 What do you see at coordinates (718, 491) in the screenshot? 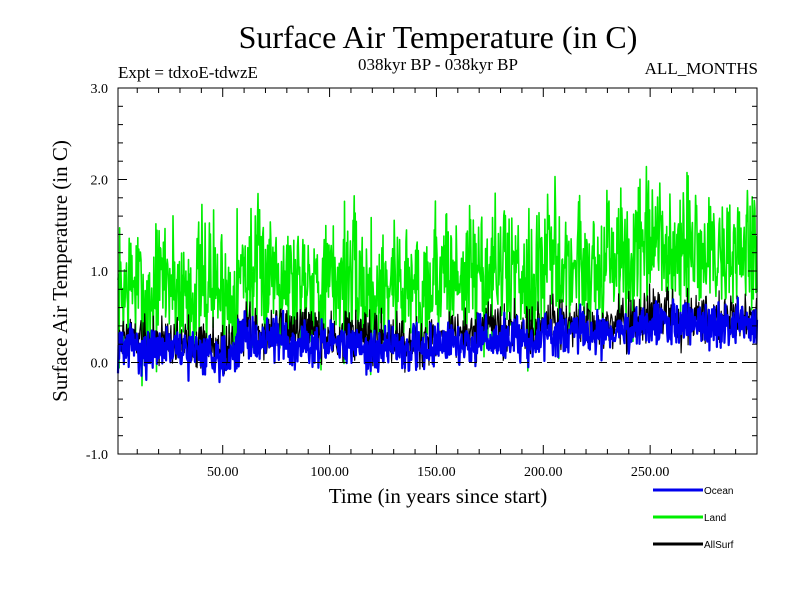
I see `legend-label-ocean: Ocean` at bounding box center [718, 491].